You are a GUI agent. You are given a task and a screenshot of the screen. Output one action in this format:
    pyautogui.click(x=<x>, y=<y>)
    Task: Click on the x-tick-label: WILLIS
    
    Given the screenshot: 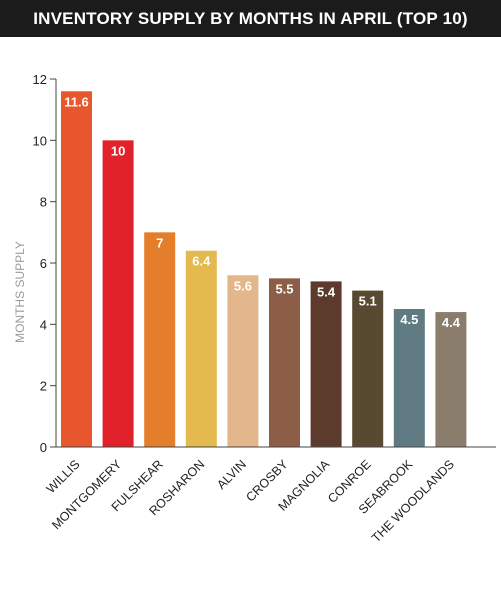 What is the action you would take?
    pyautogui.click(x=63, y=476)
    